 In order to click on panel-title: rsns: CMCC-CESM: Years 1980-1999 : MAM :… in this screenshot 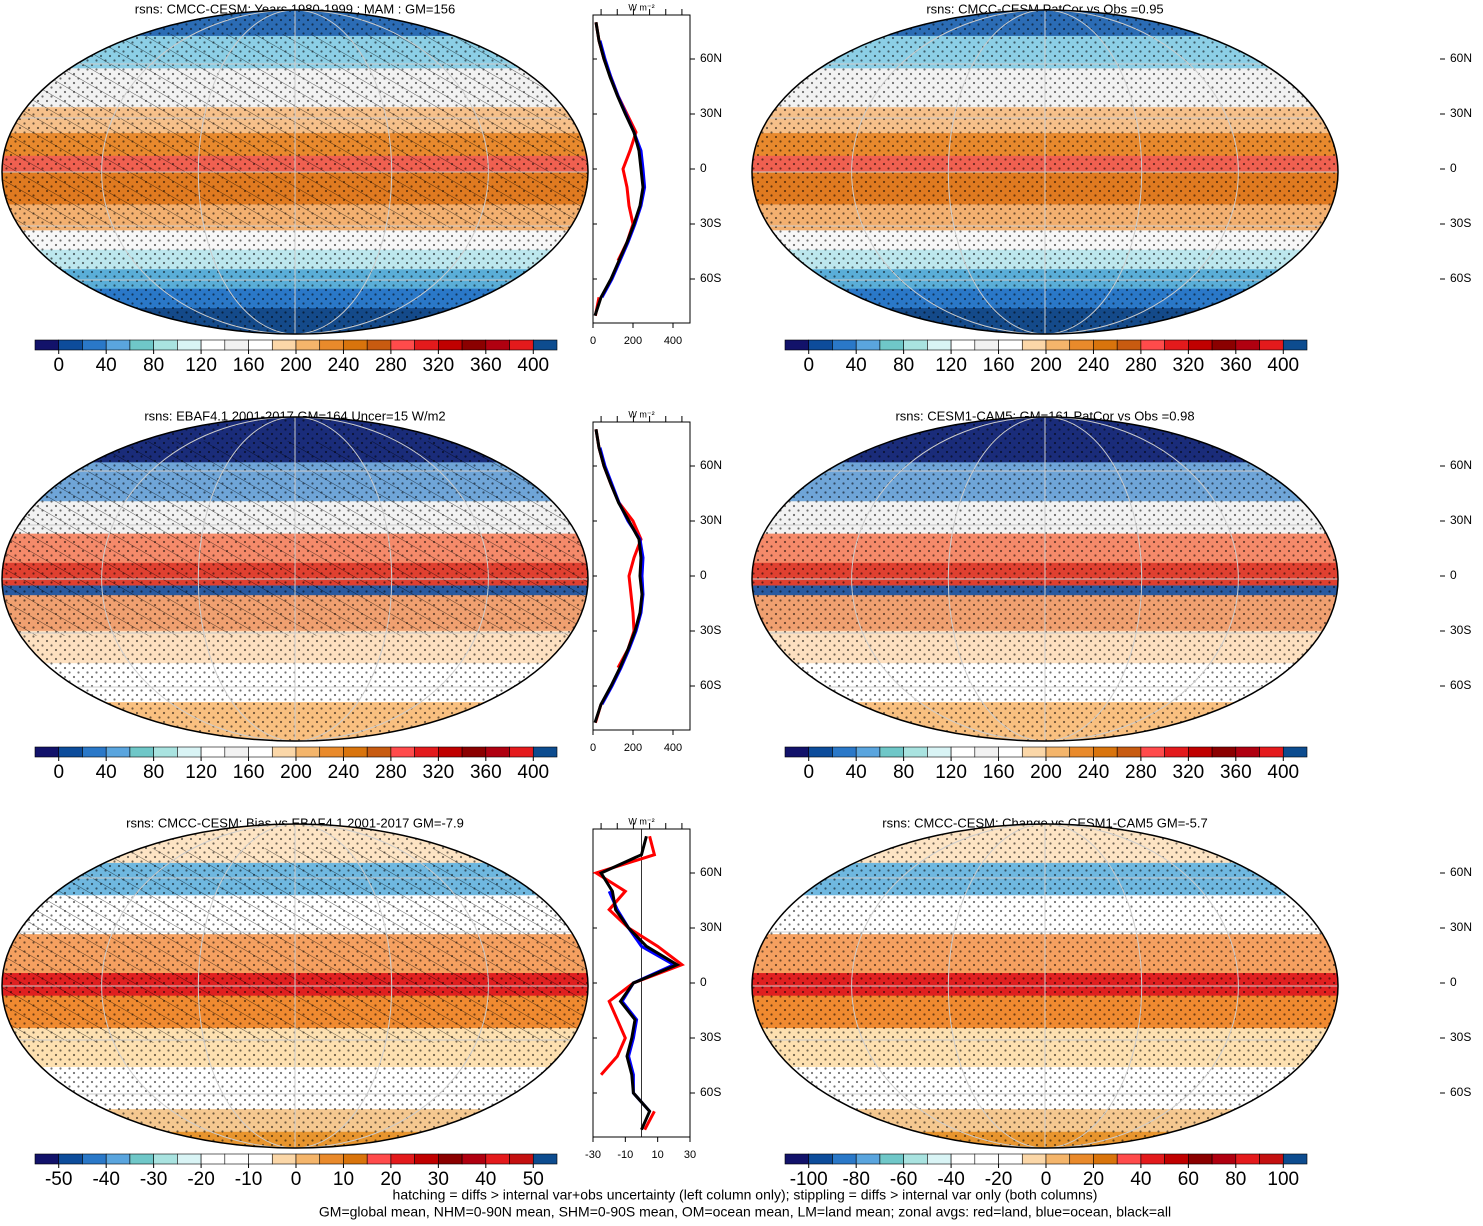, I will do `click(295, 8)`.